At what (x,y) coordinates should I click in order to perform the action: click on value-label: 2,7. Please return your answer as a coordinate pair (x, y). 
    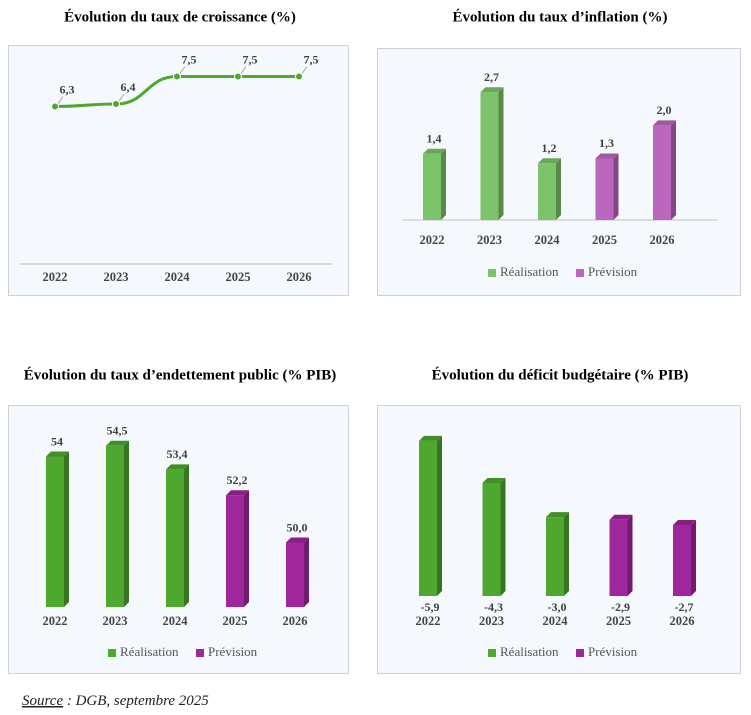
    Looking at the image, I should click on (491, 77).